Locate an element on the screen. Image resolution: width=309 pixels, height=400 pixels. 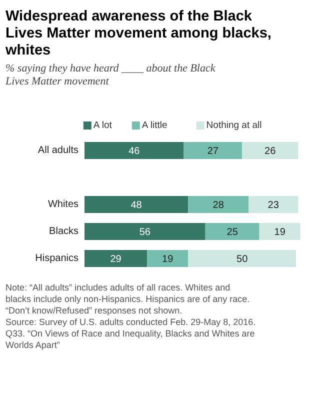
data-label: 27 is located at coordinates (213, 151).